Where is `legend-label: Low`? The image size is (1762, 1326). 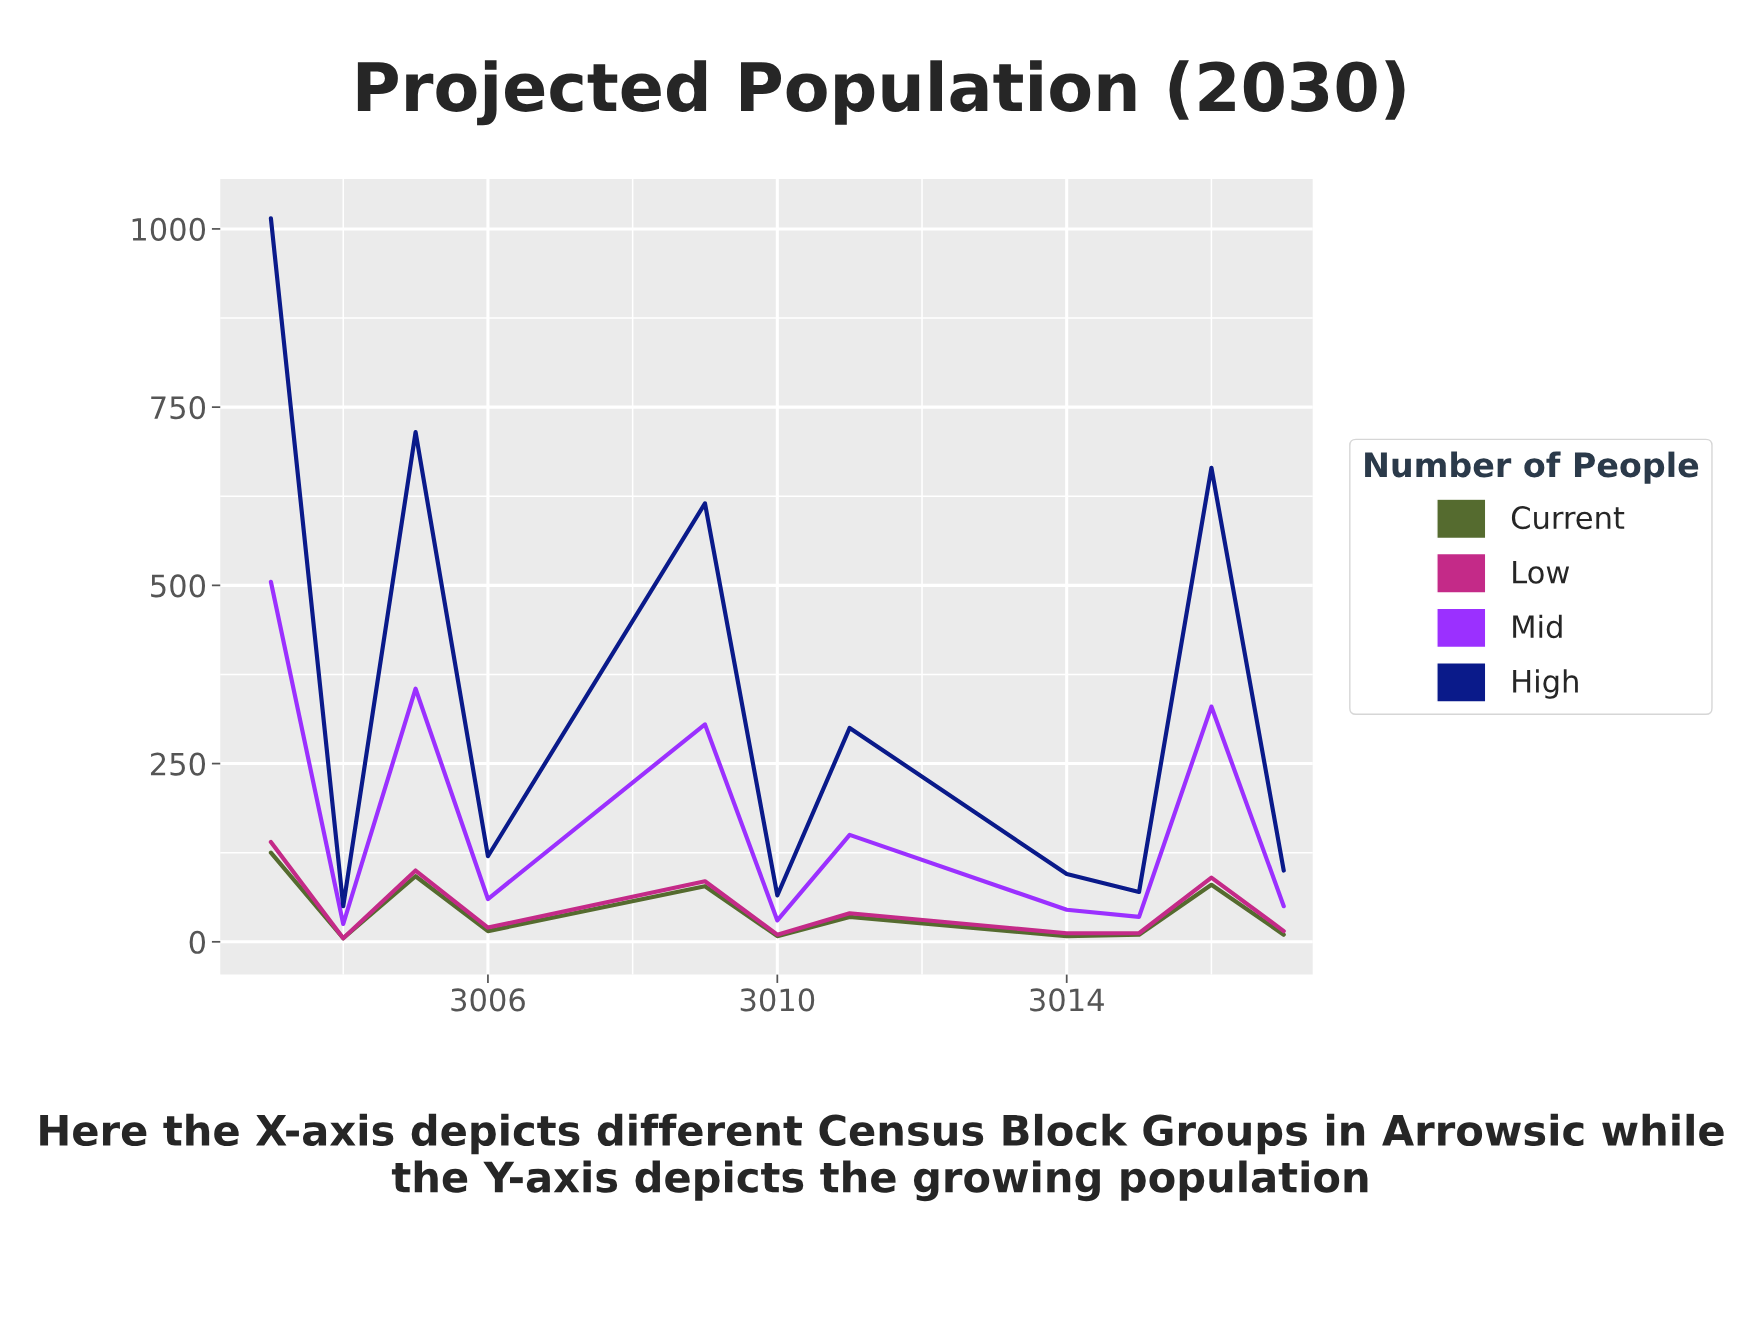 legend-label: Low is located at coordinates (1541, 572).